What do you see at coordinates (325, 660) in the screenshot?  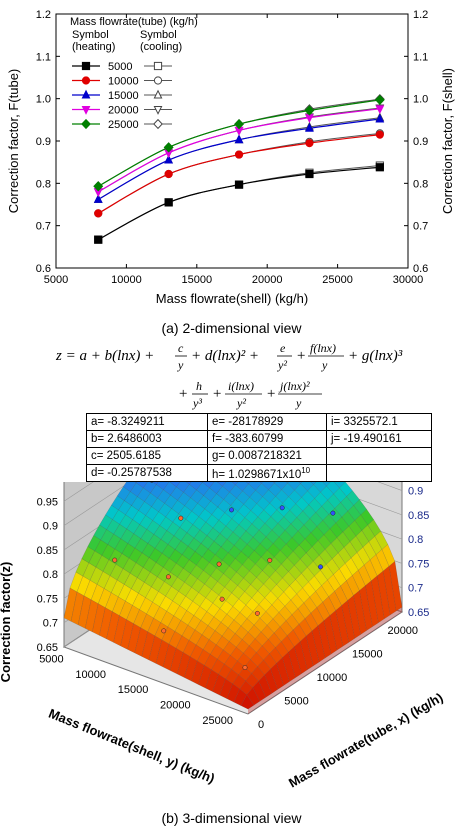 I see `surface-skirt` at bounding box center [325, 660].